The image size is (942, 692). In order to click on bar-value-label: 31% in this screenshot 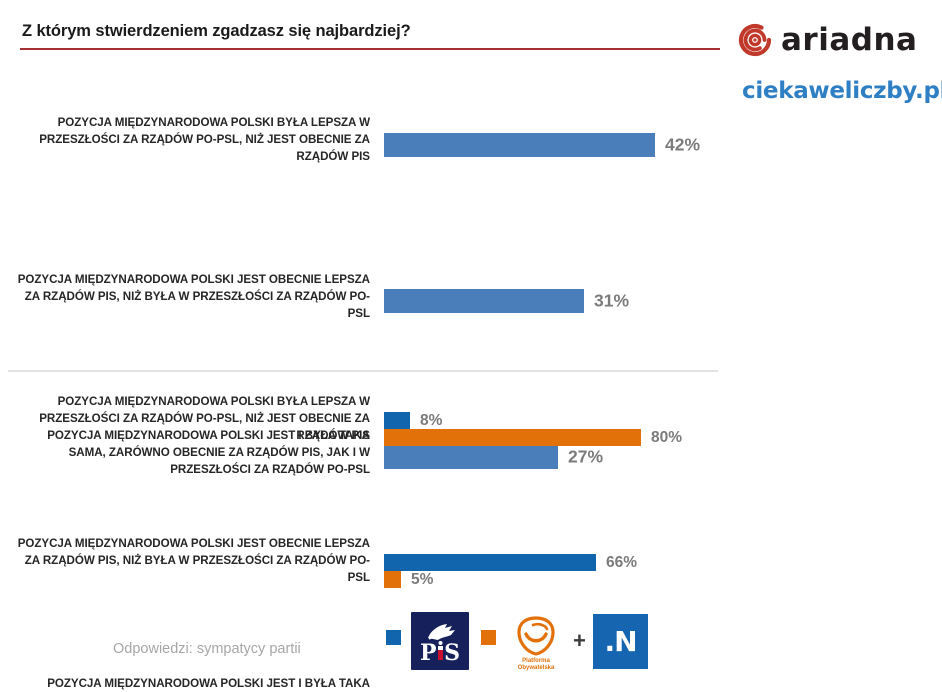, I will do `click(612, 300)`.